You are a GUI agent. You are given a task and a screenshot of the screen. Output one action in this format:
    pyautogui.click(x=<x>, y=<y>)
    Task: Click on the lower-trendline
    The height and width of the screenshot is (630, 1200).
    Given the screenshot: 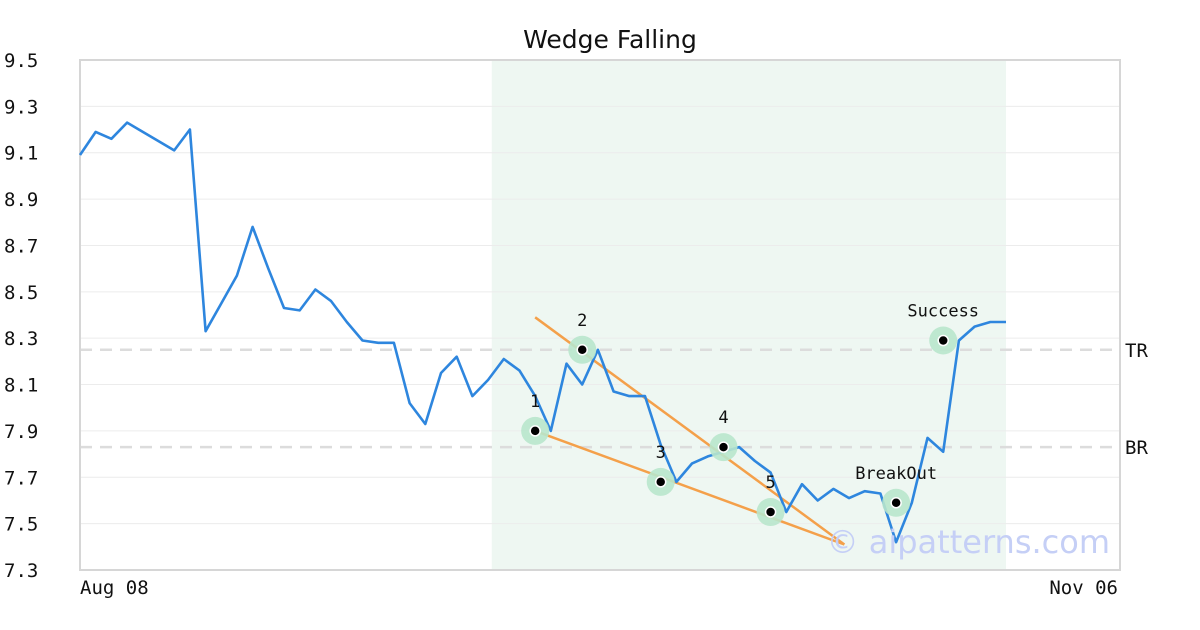 What is the action you would take?
    pyautogui.click(x=689, y=487)
    